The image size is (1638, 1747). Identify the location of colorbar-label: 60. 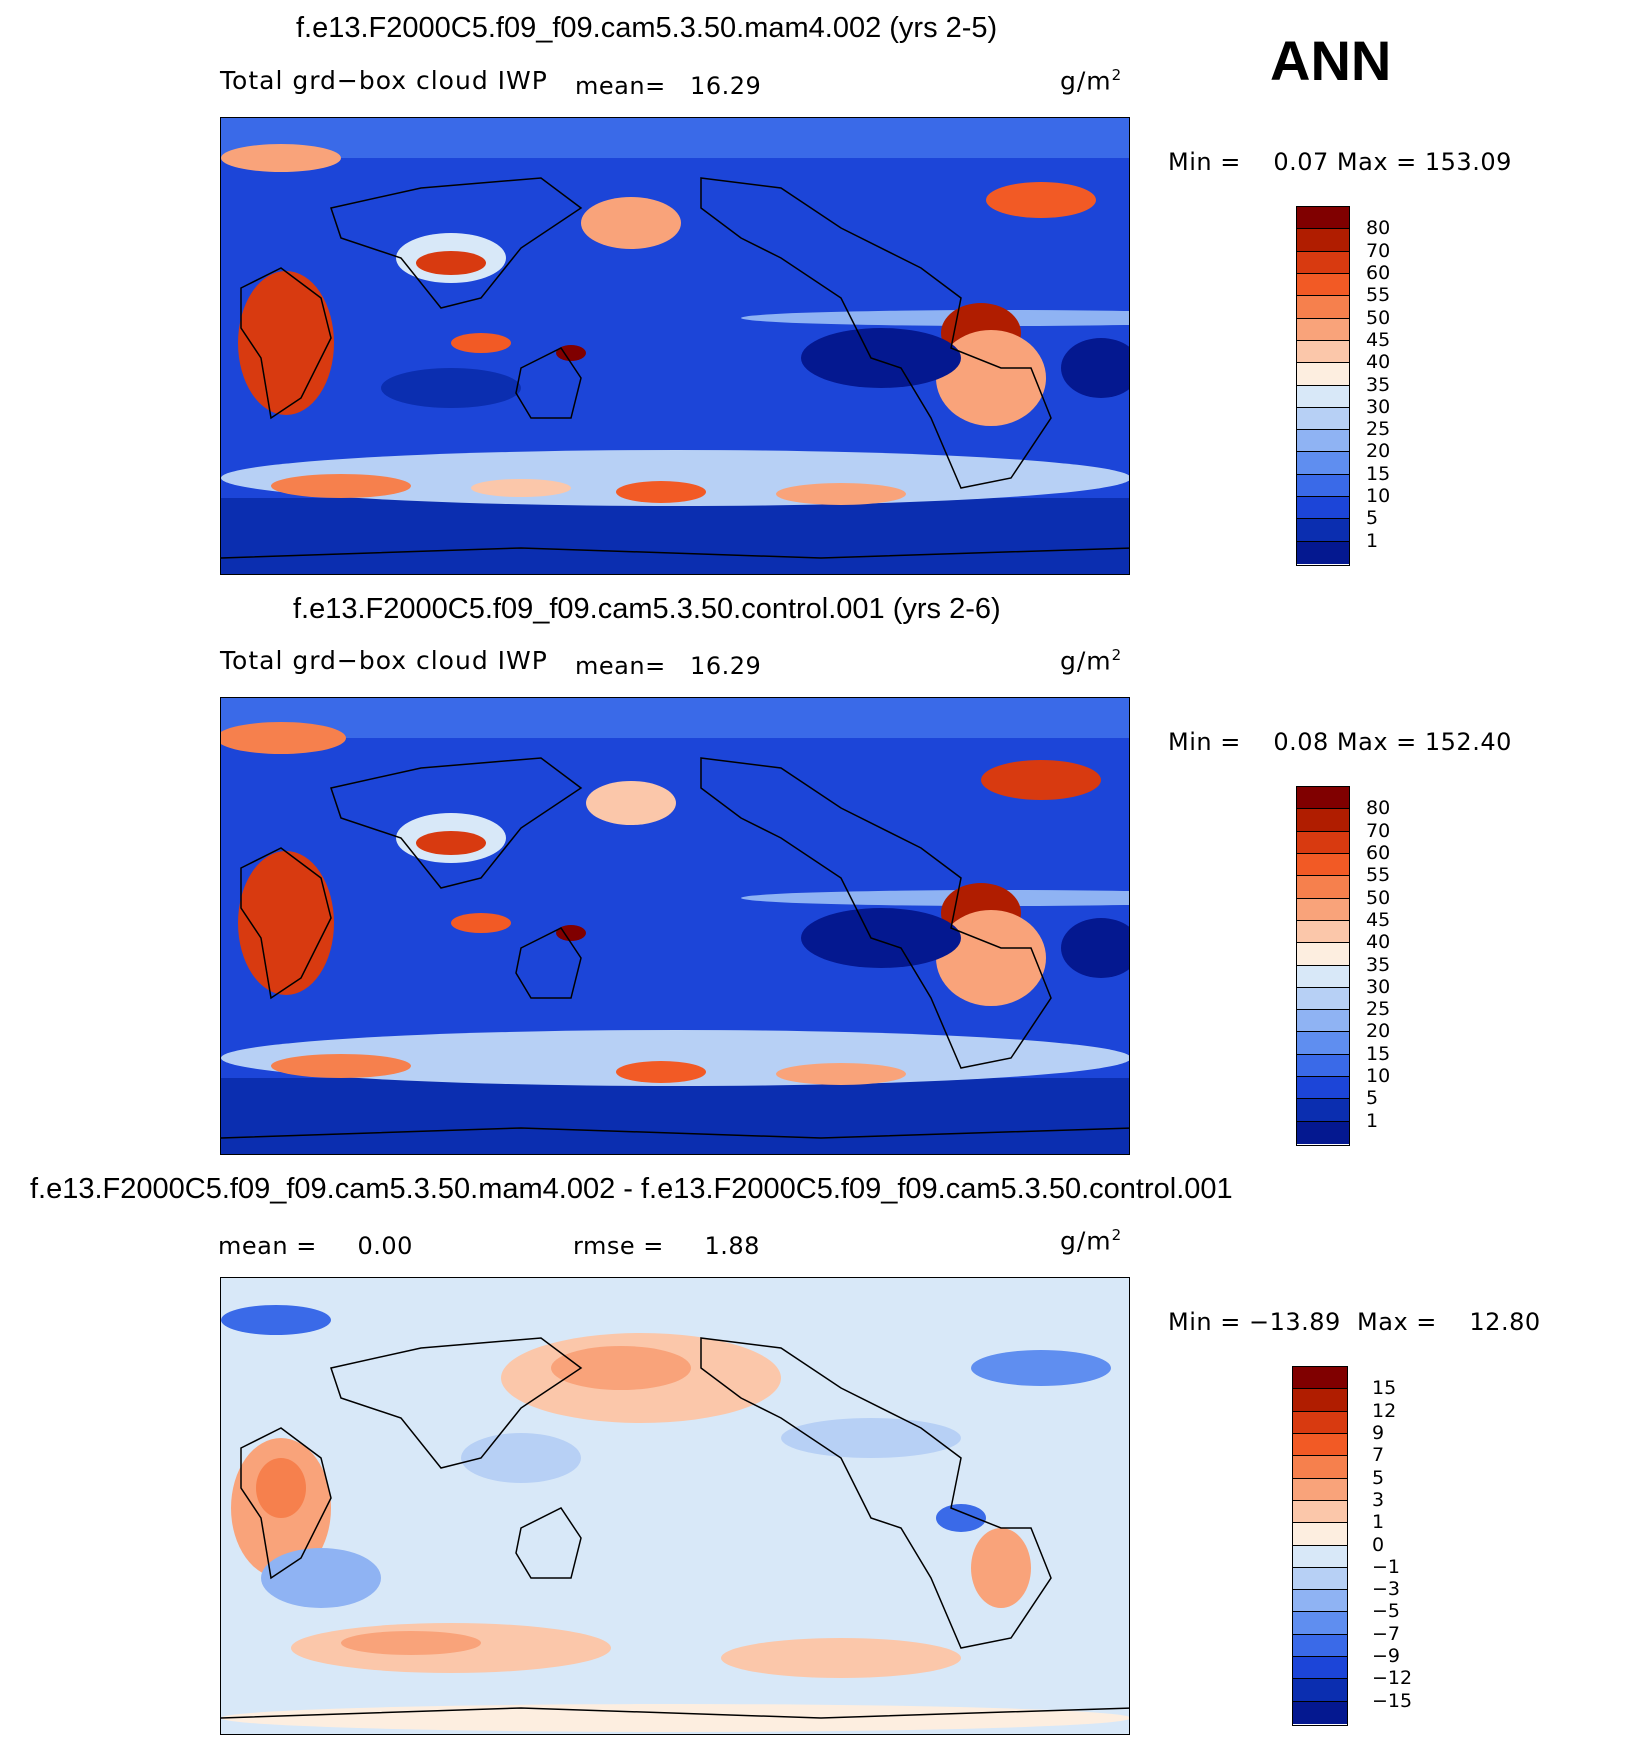
(1378, 852).